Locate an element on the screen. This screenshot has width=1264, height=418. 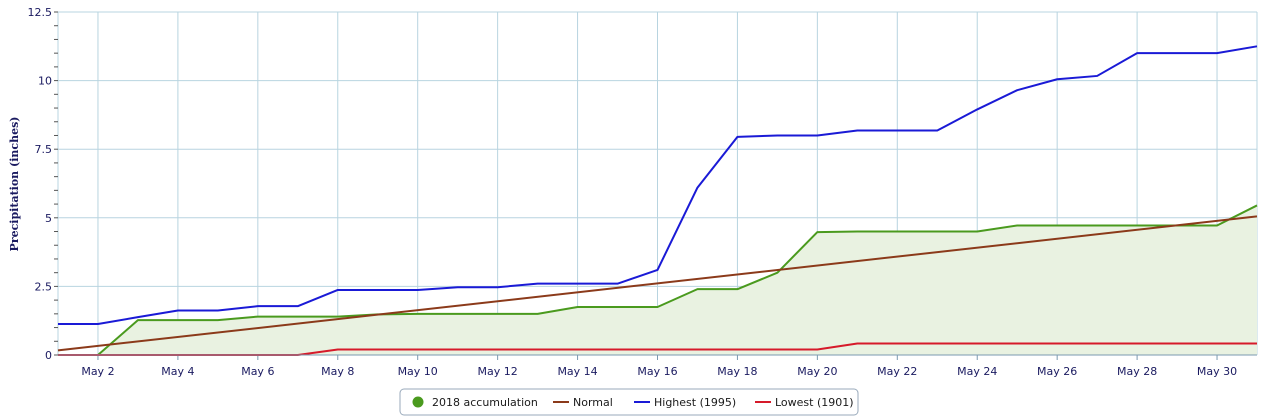
y-tick-label: 10 is located at coordinates (45, 81).